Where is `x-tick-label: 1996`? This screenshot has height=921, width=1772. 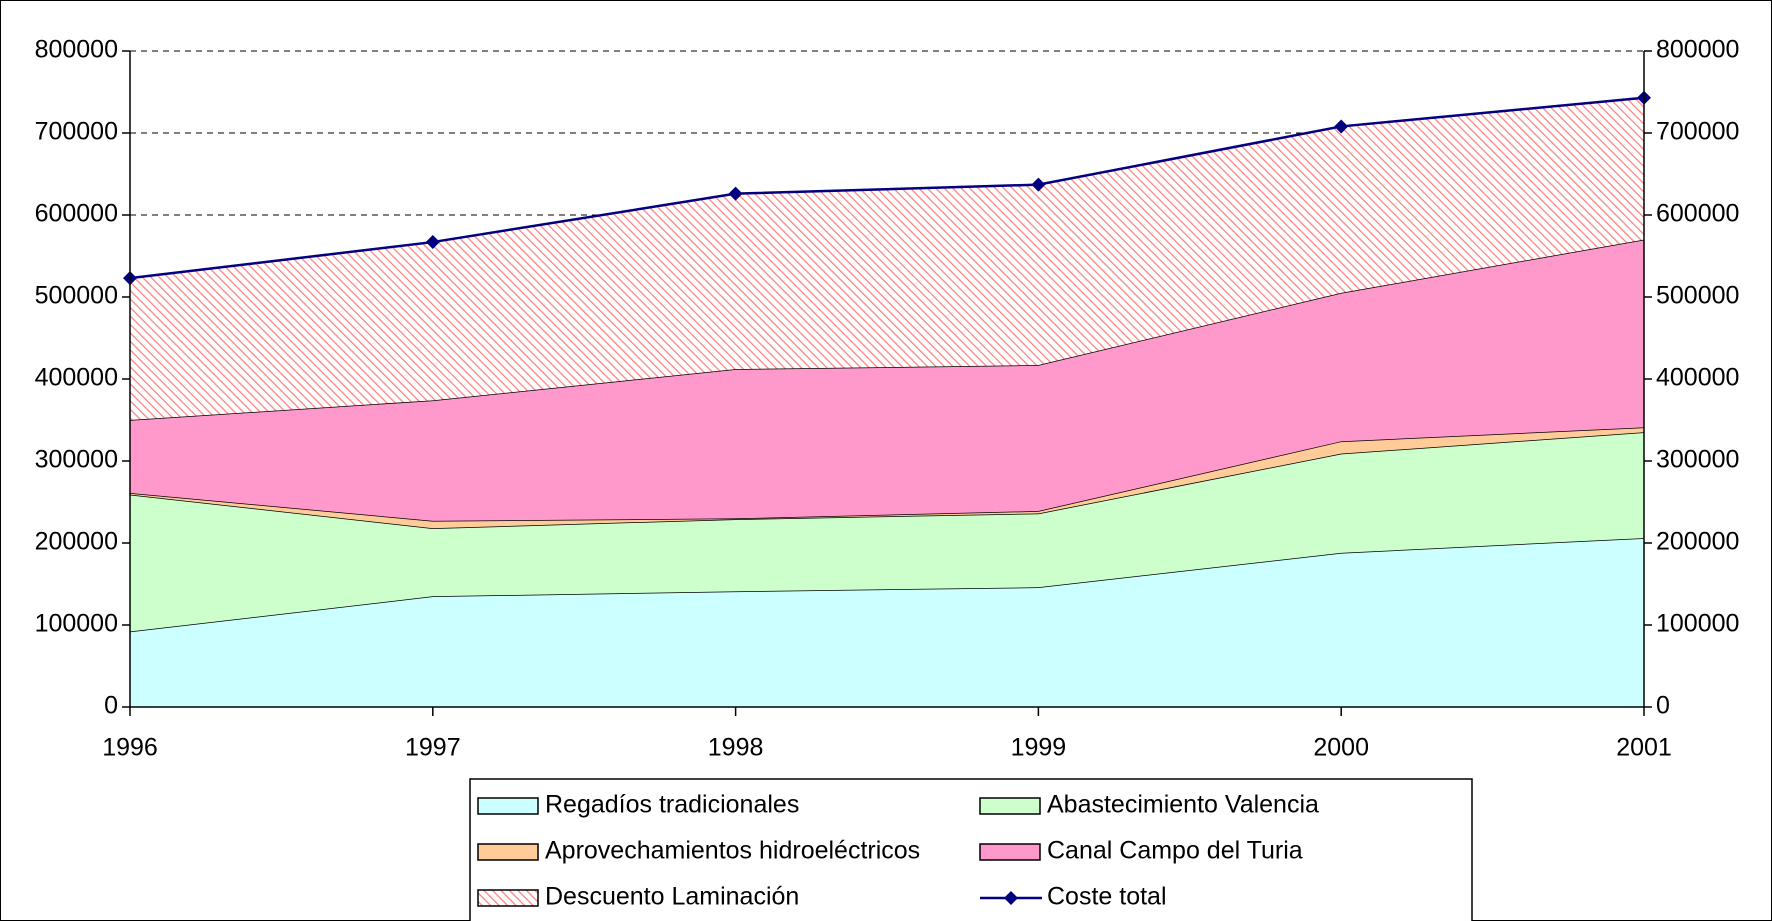 x-tick-label: 1996 is located at coordinates (130, 748).